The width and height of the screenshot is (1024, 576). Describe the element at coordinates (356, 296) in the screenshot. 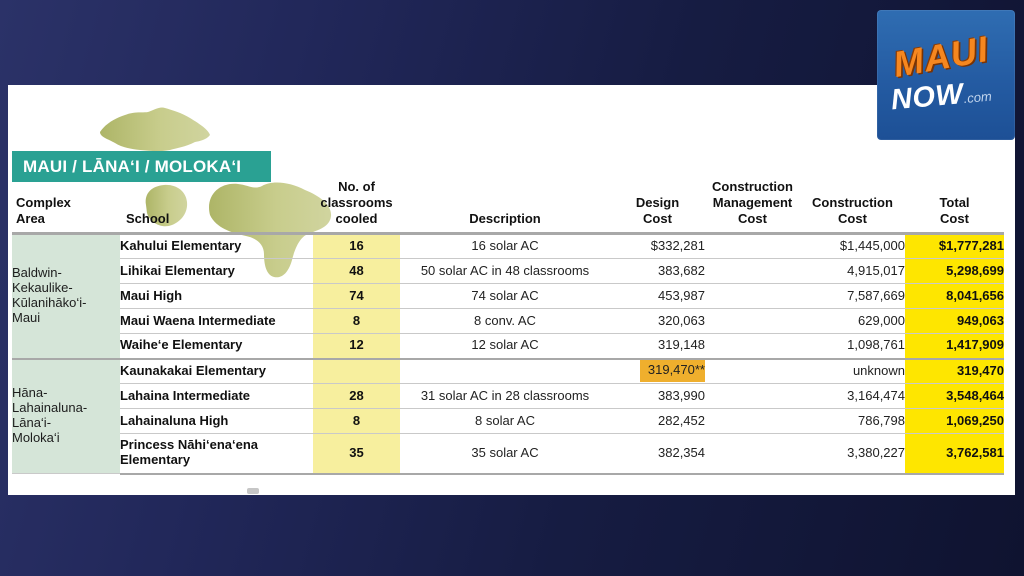

I see `classrooms-cell: 74` at that location.